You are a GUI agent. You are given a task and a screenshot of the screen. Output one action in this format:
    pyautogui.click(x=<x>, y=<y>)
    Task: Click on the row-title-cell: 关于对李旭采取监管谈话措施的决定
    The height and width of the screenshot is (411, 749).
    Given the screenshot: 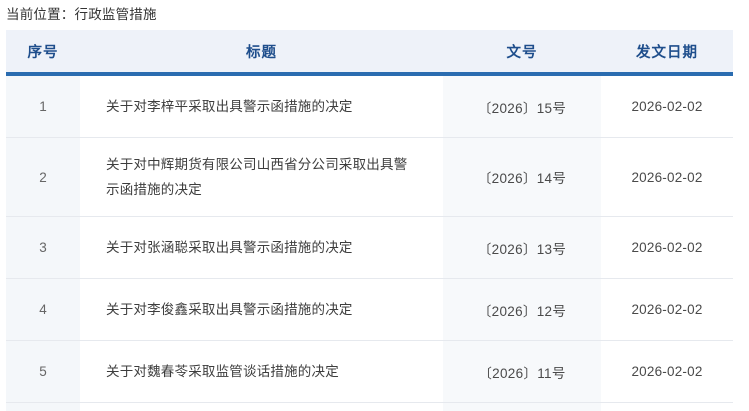 What is the action you would take?
    pyautogui.click(x=261, y=406)
    